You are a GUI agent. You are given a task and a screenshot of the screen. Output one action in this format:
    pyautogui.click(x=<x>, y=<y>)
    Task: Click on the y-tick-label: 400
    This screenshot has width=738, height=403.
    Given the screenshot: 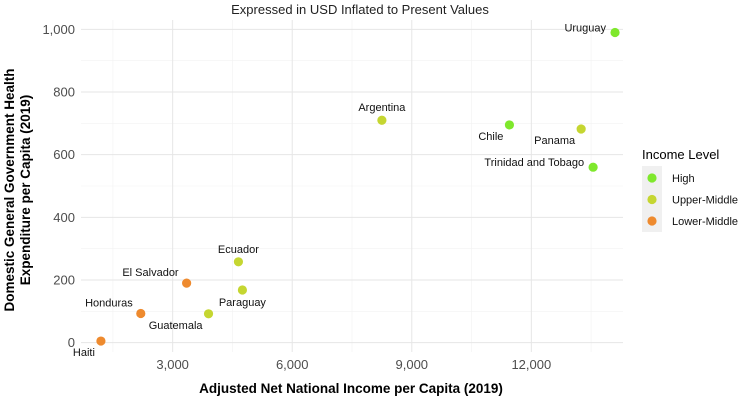 What is the action you would take?
    pyautogui.click(x=64, y=217)
    